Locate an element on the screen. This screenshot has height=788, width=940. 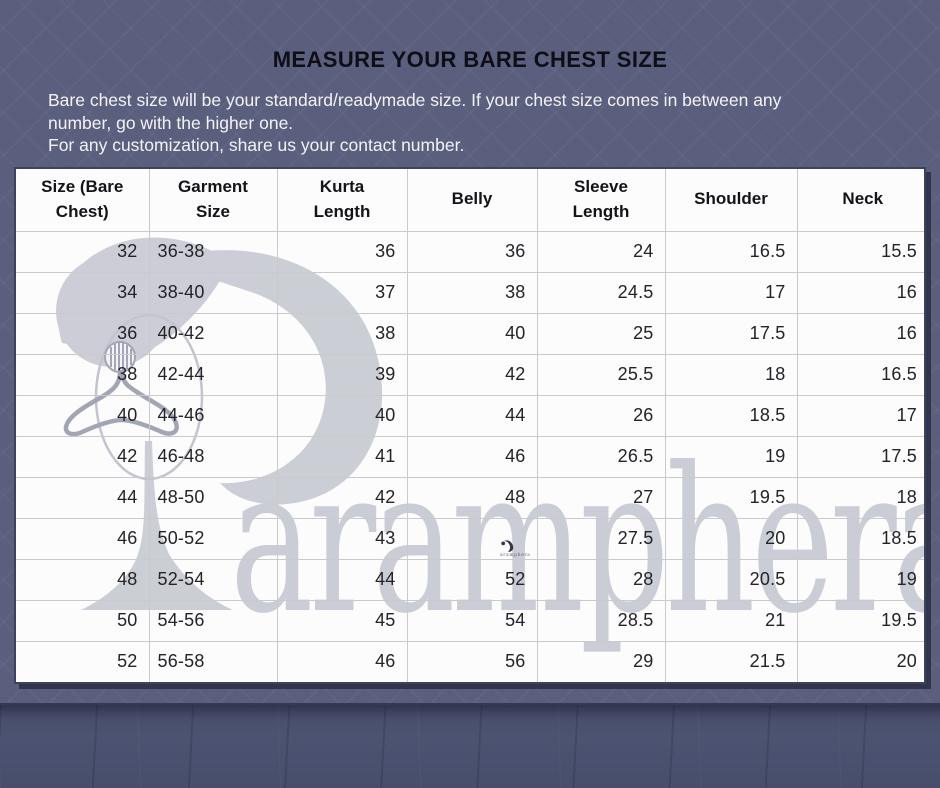
table-cell: 39 is located at coordinates (342, 375).